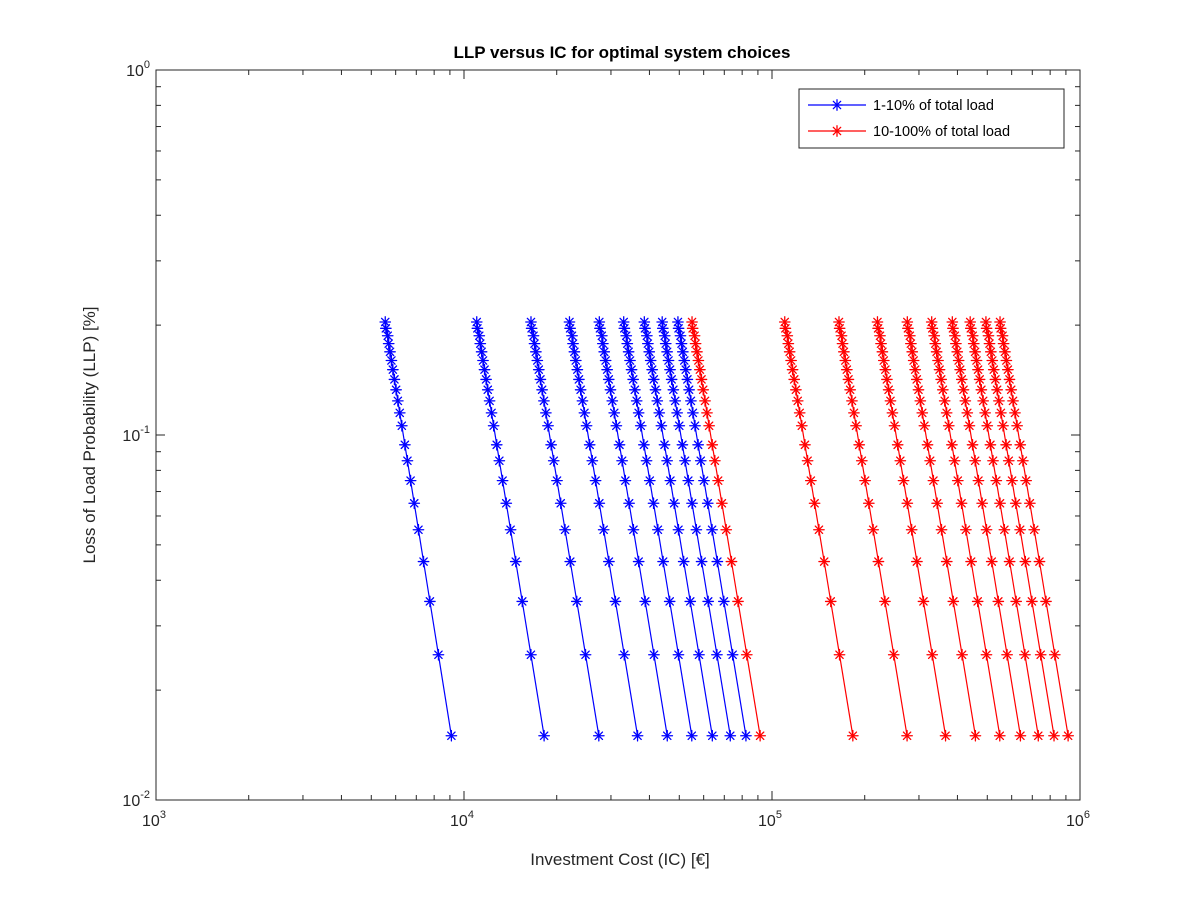 This screenshot has width=1200, height=900. What do you see at coordinates (770, 819) in the screenshot?
I see `x-tick-label: 10⁵` at bounding box center [770, 819].